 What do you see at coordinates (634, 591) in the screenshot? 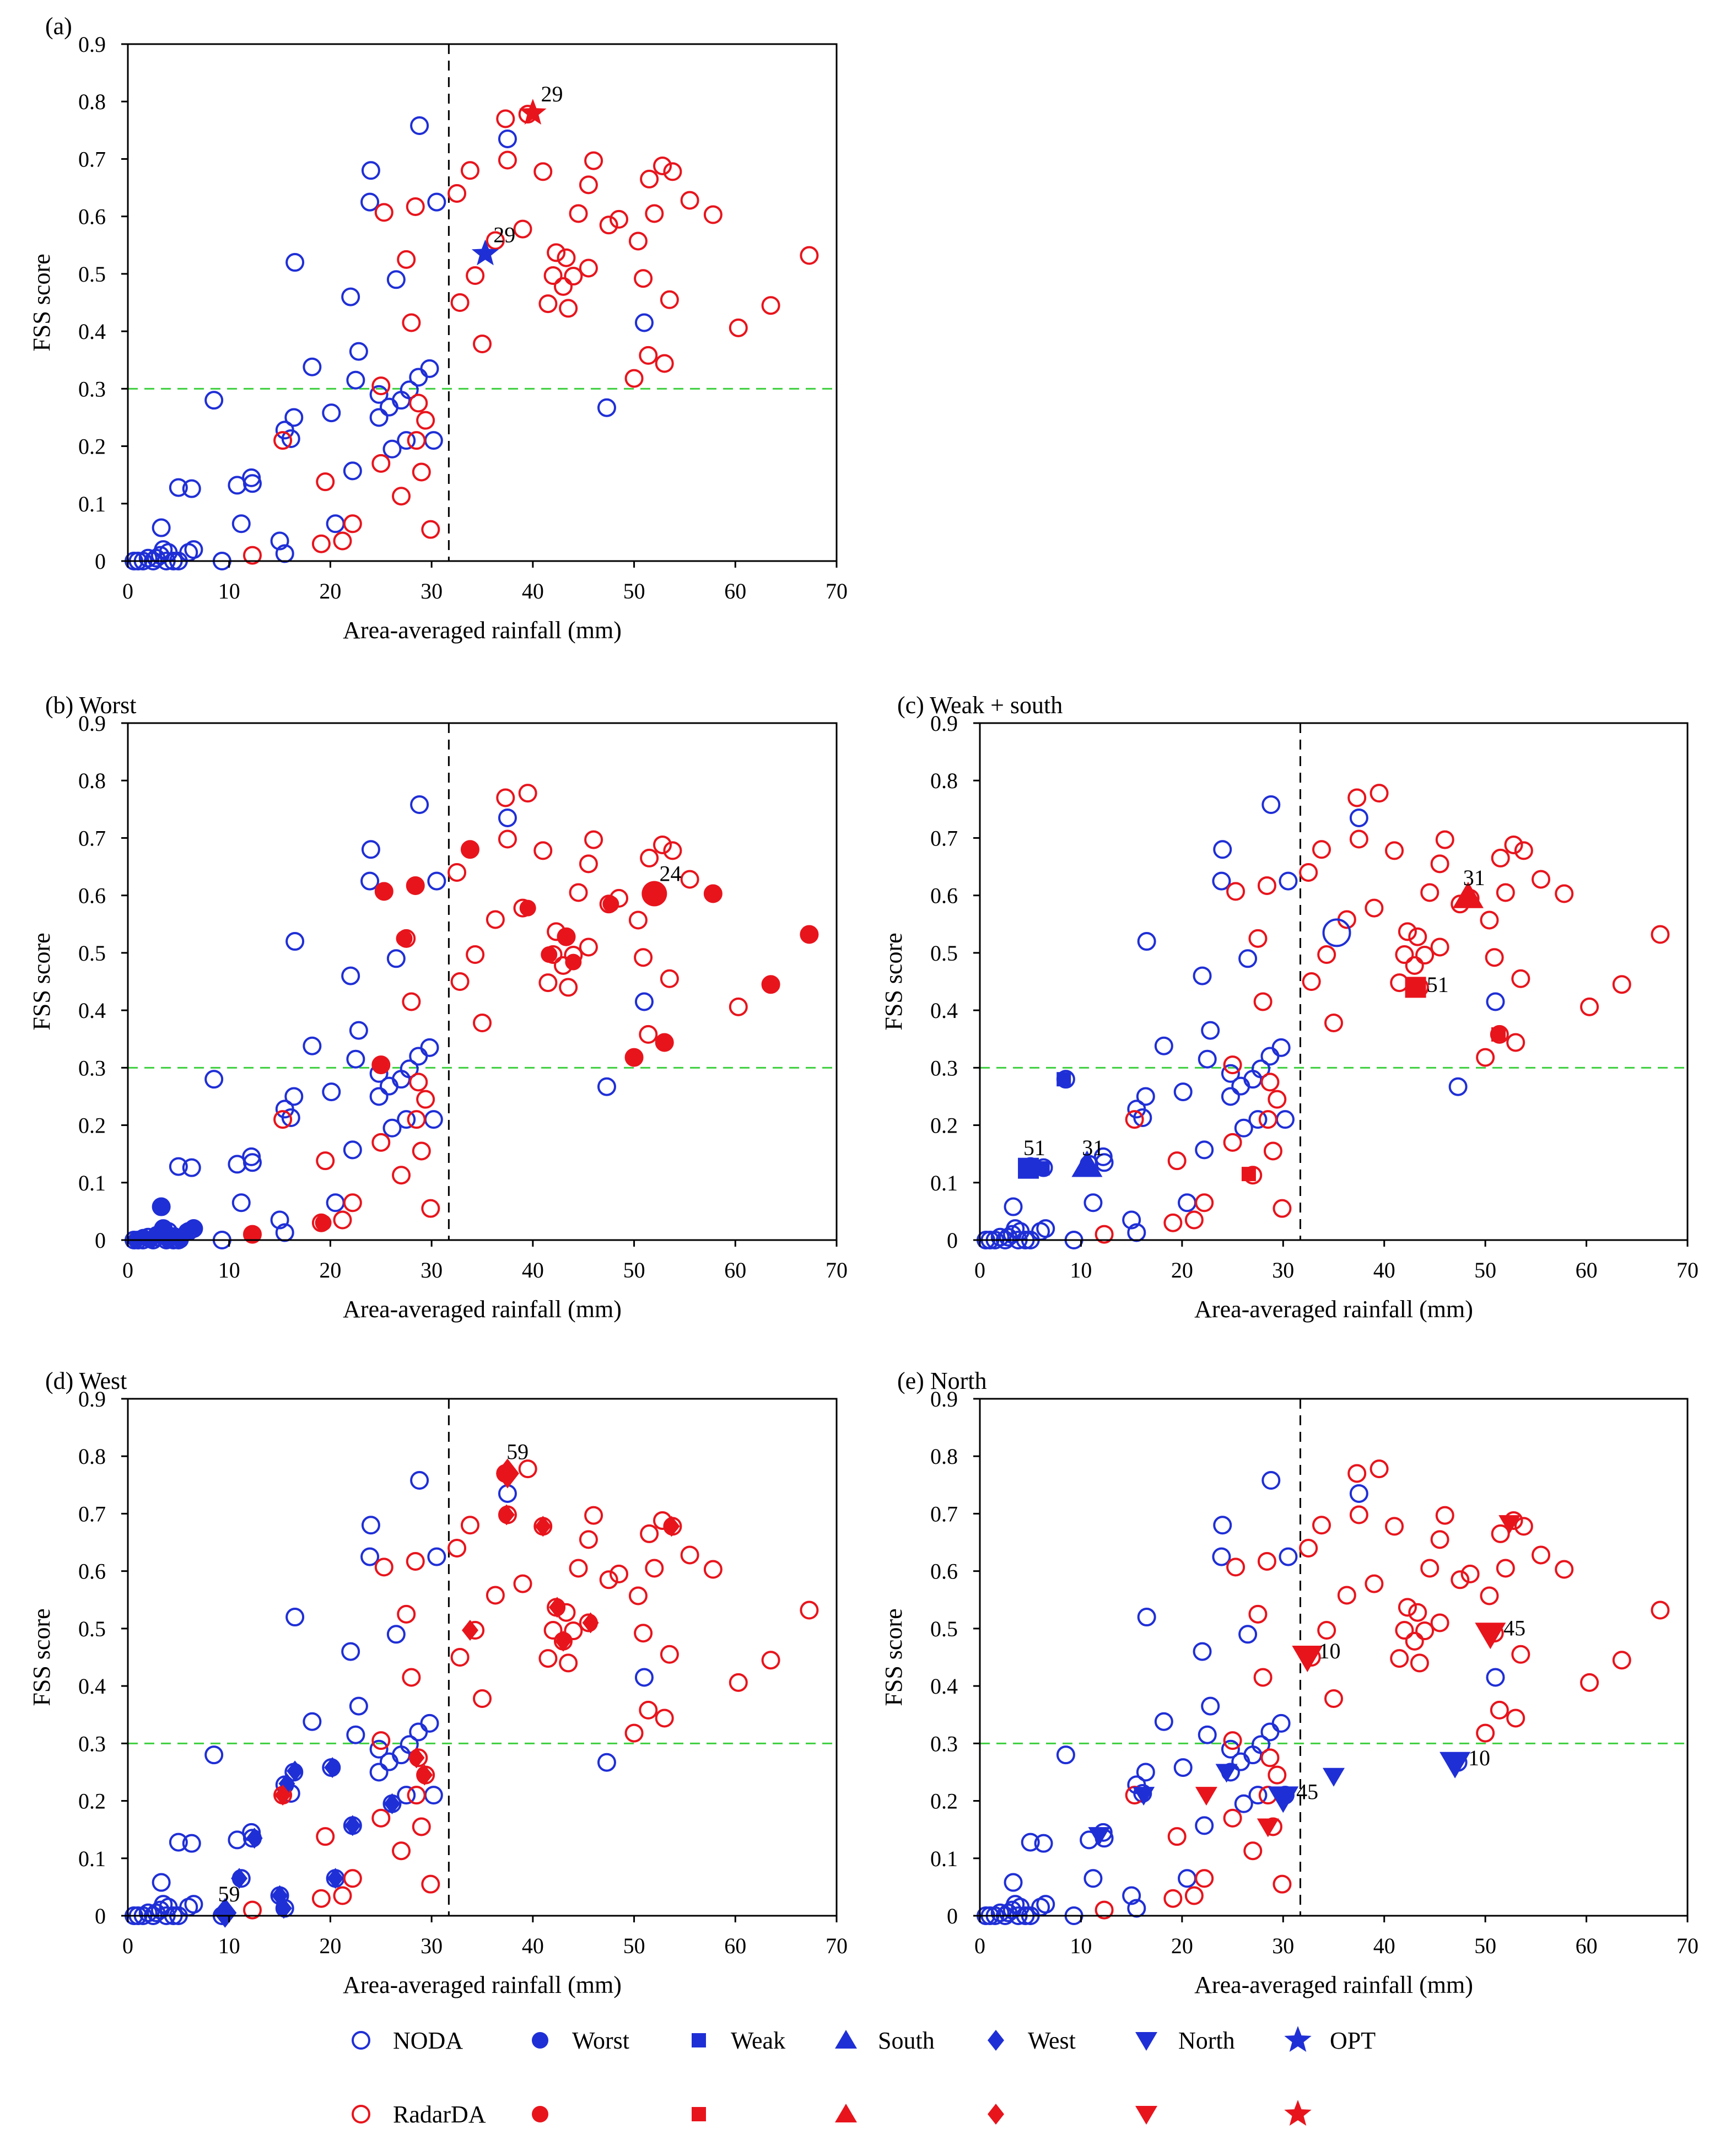
I see `x-tick-label: 50` at bounding box center [634, 591].